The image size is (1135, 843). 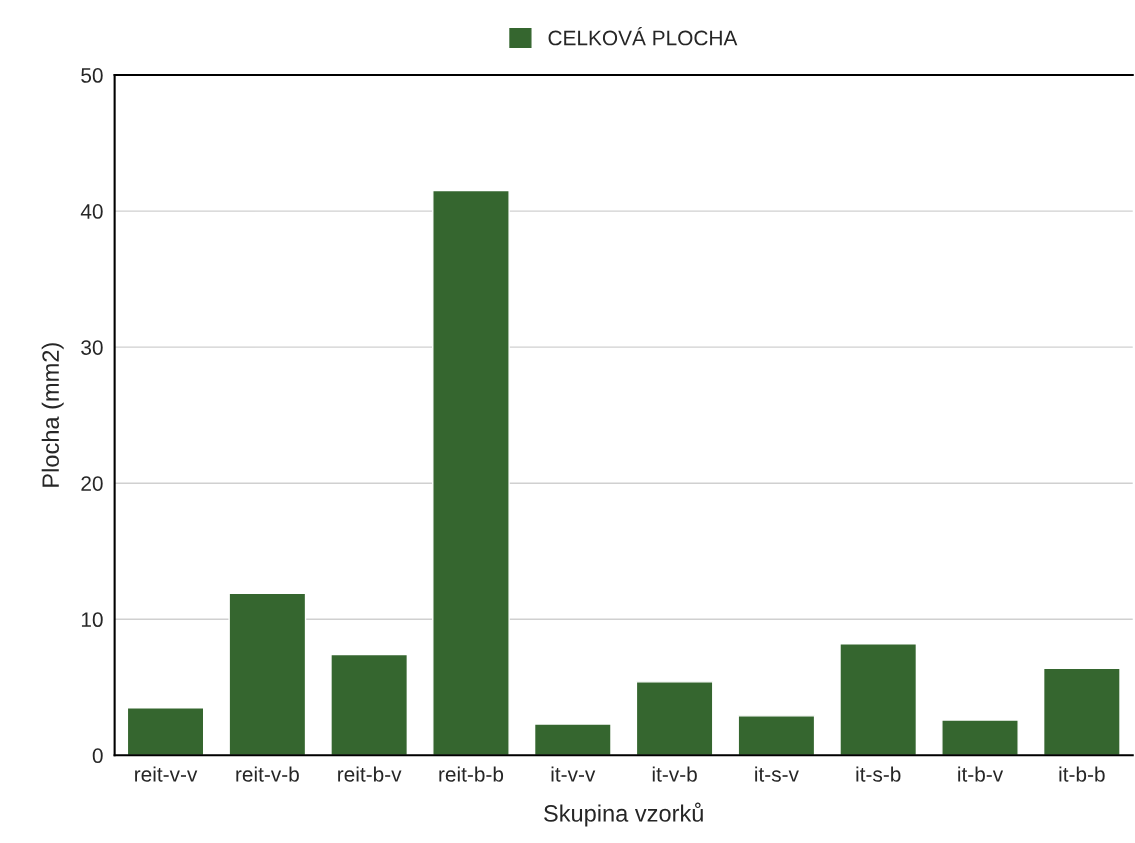 What do you see at coordinates (471, 774) in the screenshot?
I see `x-tick-label: reit-b-b` at bounding box center [471, 774].